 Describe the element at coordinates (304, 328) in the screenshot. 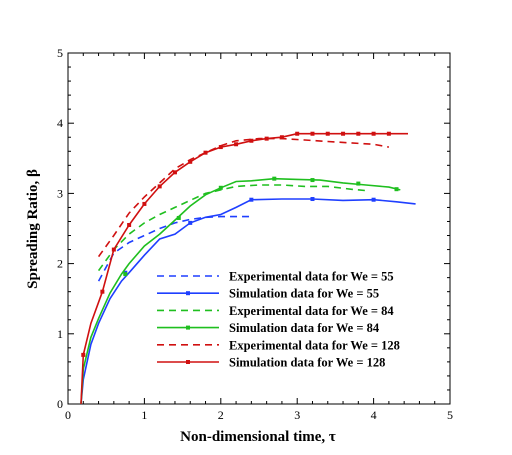

I see `legend-label-4: Simulation data for We = 84` at that location.